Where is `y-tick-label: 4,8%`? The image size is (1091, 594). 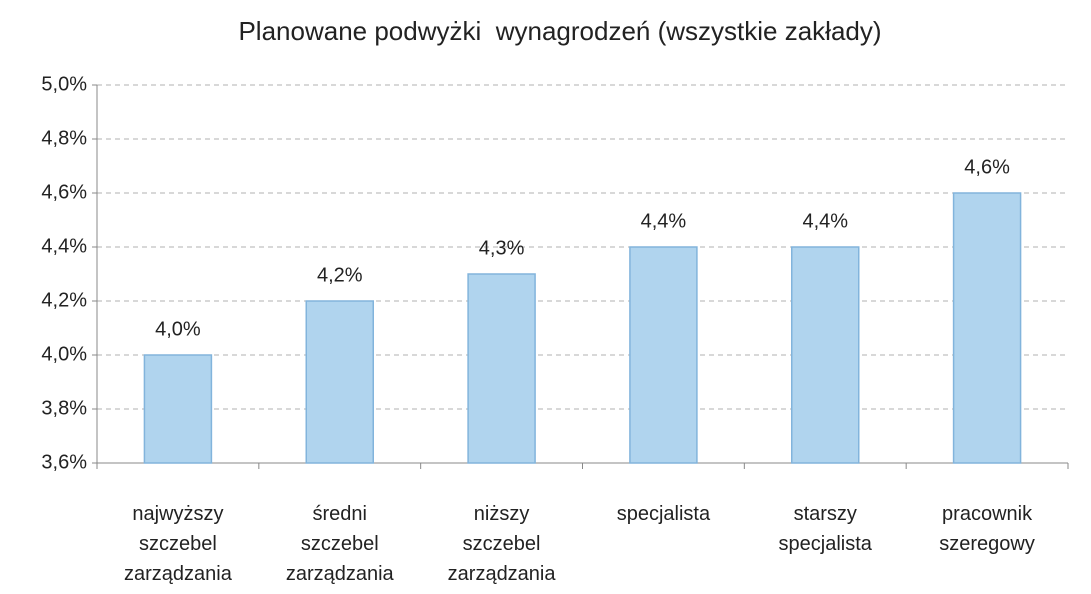 y-tick-label: 4,8% is located at coordinates (64, 138).